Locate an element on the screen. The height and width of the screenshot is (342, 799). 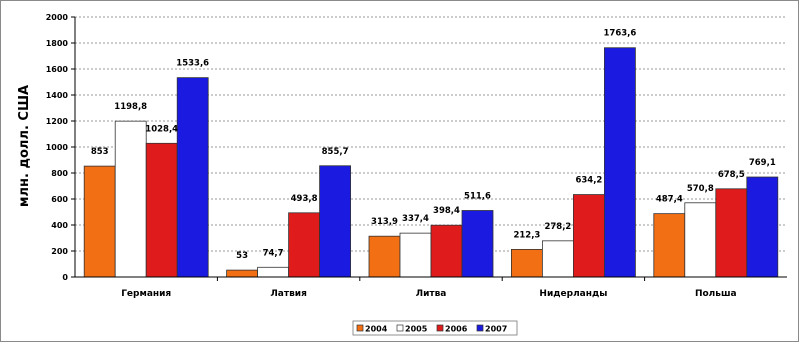
data-label: 634,2 is located at coordinates (588, 181).